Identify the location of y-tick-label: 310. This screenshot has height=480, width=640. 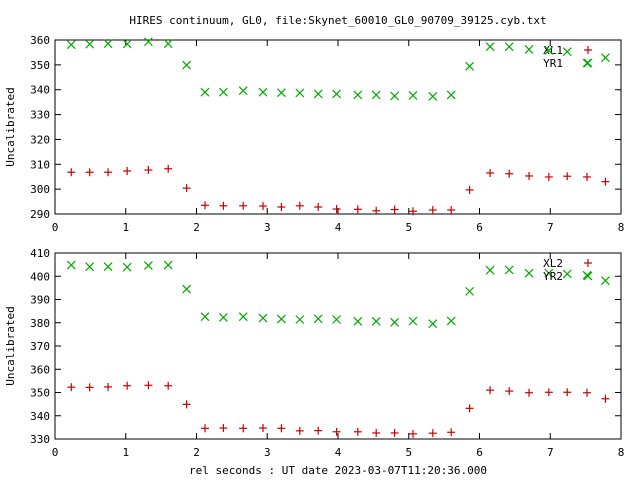
(40, 164).